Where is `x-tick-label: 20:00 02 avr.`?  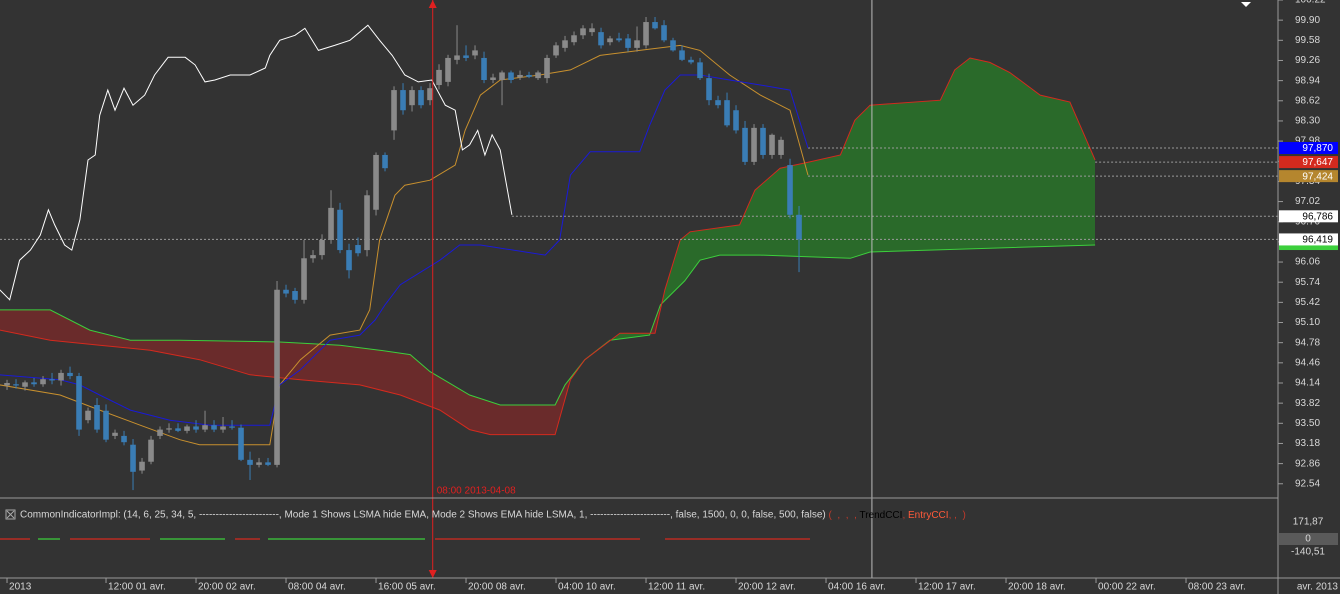 x-tick-label: 20:00 02 avr. is located at coordinates (227, 587).